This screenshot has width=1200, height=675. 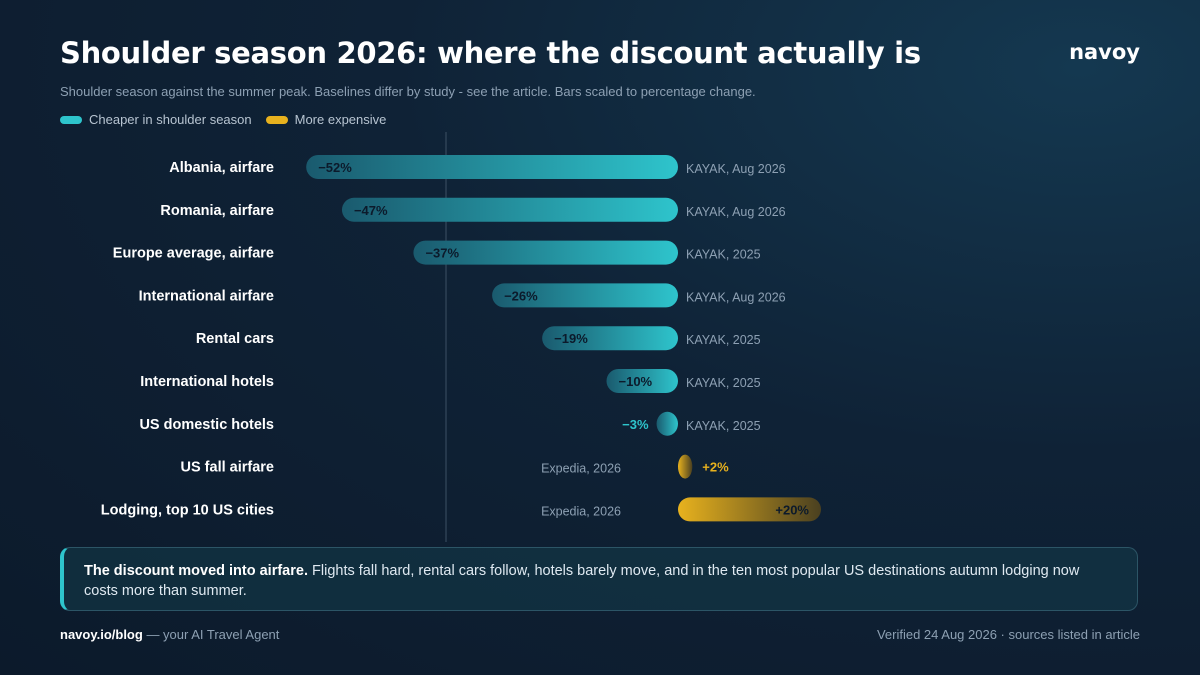 I want to click on value-label: −10%, so click(x=636, y=381).